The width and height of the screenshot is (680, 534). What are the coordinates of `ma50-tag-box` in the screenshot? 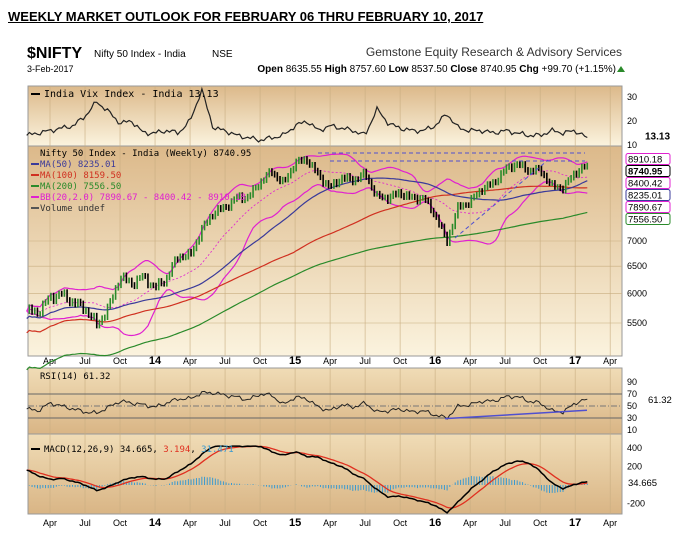 It's located at (648, 194).